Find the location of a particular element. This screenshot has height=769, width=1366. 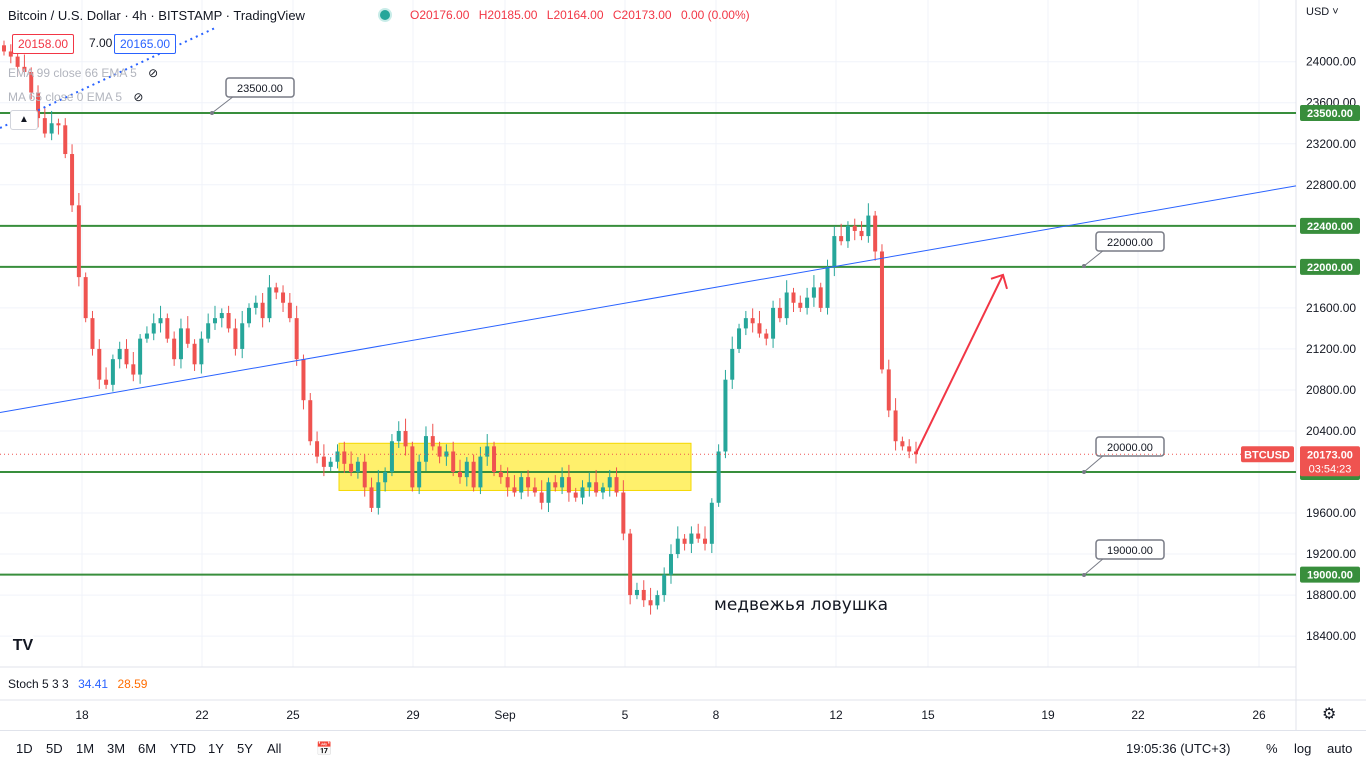

indicator-ma-label: MA 65 close 0 EMA 5 is located at coordinates (65, 97).